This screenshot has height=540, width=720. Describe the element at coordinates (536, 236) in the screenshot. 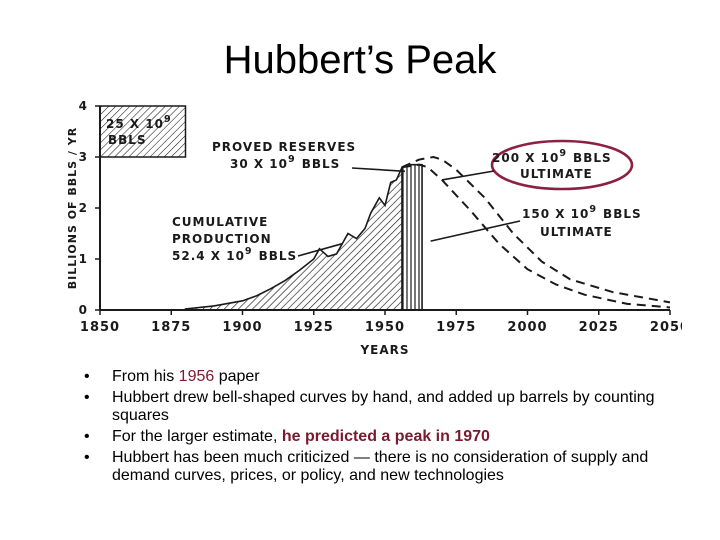

I see `ultimate-150-curve` at that location.